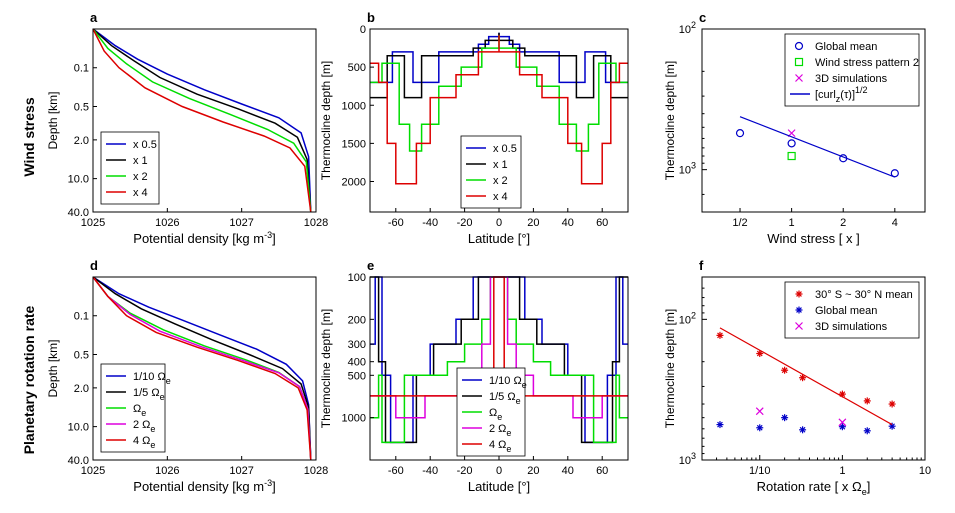  What do you see at coordinates (241, 223) in the screenshot?
I see `x-tick-label: 1027` at bounding box center [241, 223].